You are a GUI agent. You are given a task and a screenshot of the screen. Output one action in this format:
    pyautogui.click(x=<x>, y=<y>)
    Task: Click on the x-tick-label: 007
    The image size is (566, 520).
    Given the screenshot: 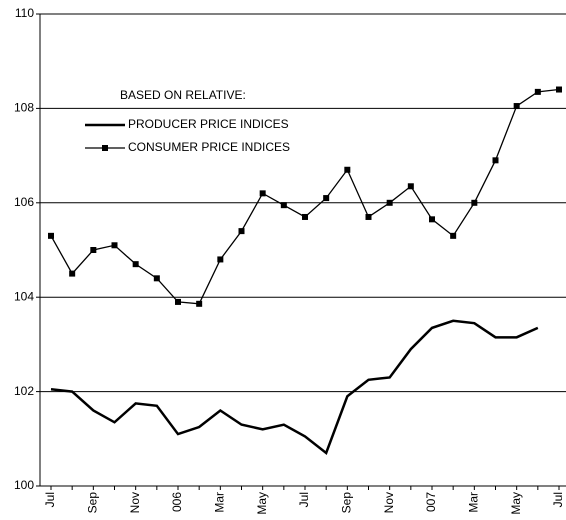 What is the action you would take?
    pyautogui.click(x=431, y=502)
    